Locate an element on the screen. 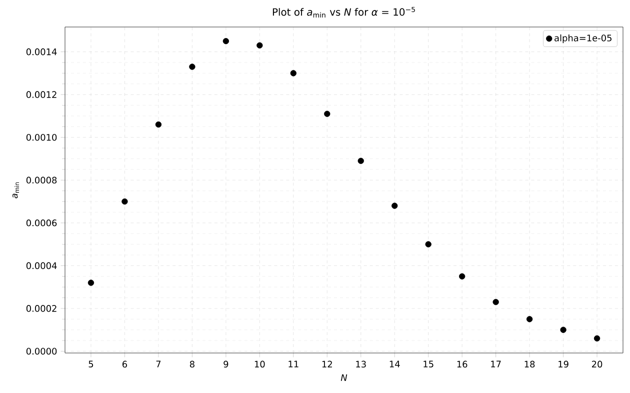  x-tick-label: 17 is located at coordinates (496, 364).